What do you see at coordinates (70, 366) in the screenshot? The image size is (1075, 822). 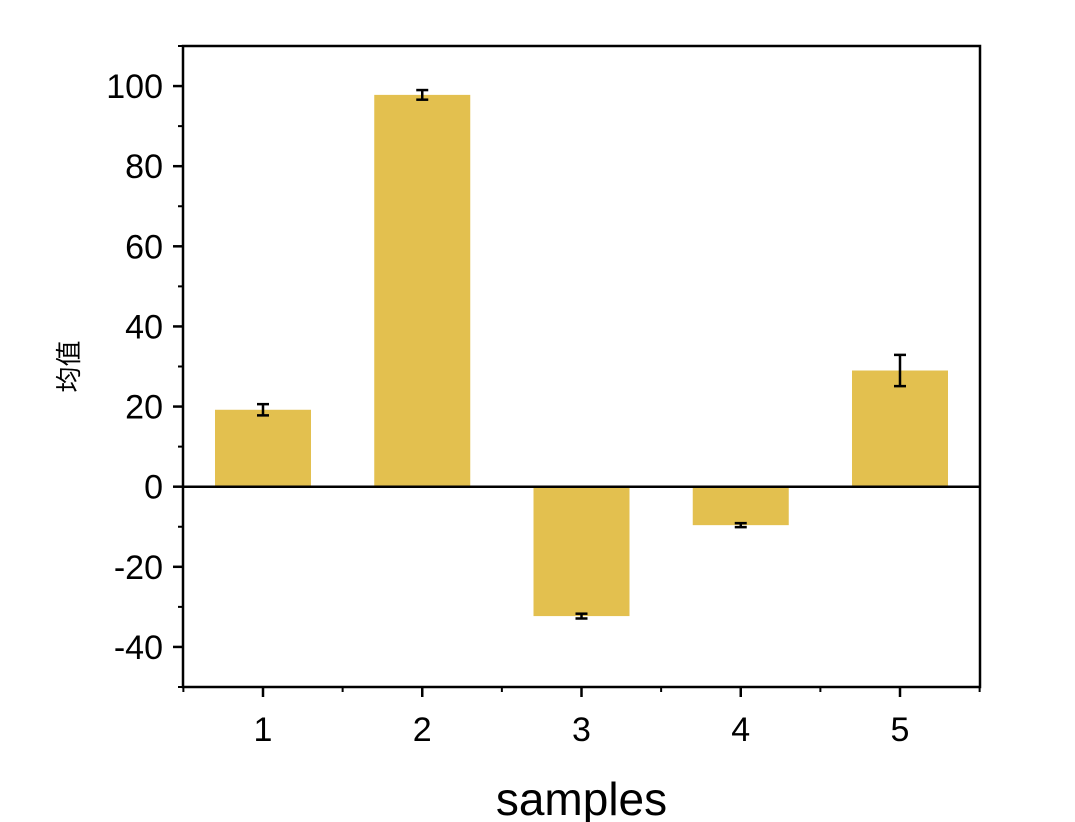 I see `y-axis-title: 均值` at bounding box center [70, 366].